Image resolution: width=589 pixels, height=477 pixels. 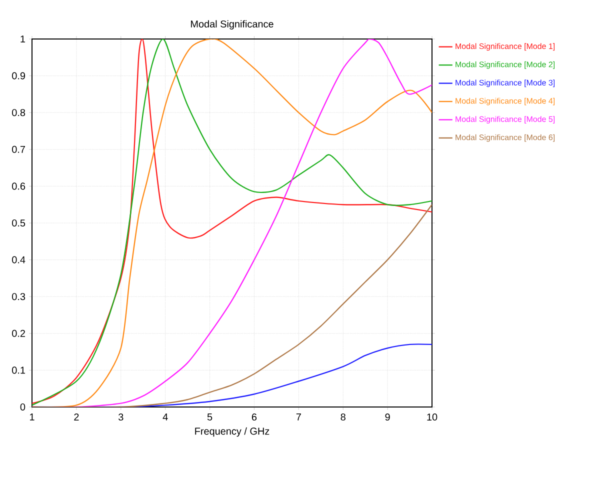 I want to click on y-tick-label: 0.5, so click(x=19, y=223).